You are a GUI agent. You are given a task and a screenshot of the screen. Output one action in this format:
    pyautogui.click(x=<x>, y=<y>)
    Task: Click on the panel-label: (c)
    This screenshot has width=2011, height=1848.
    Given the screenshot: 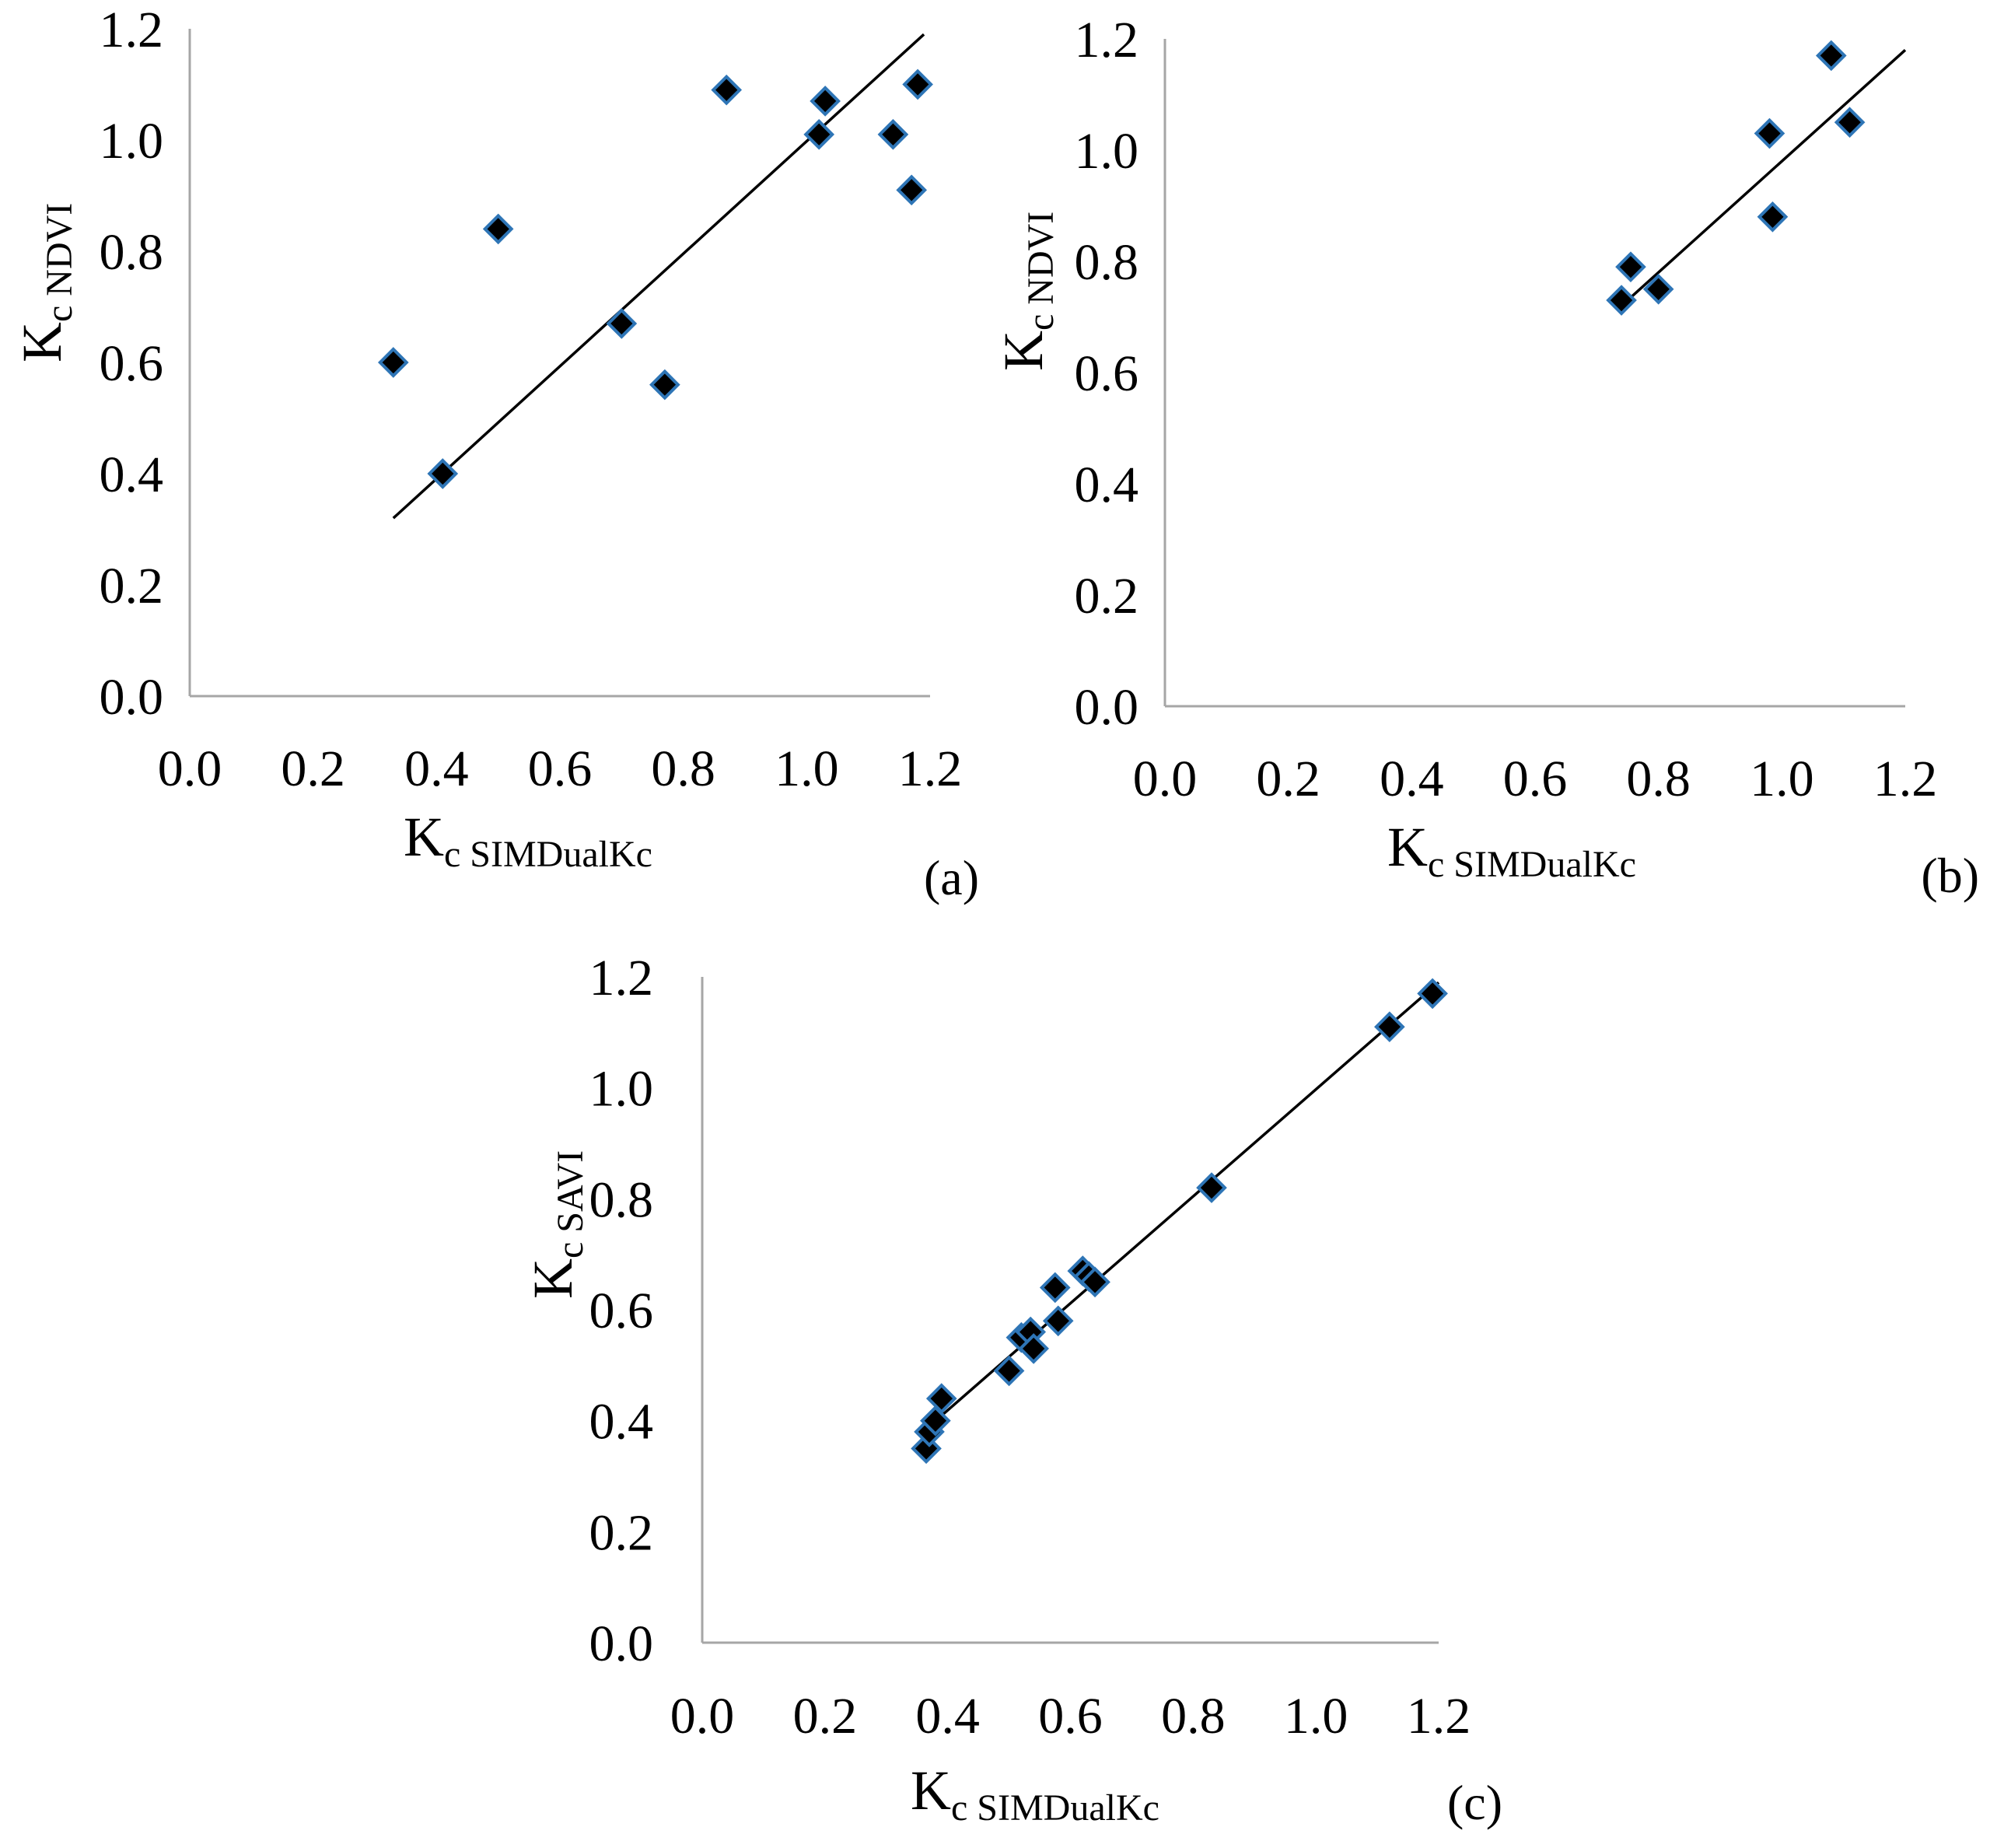 What is the action you would take?
    pyautogui.click(x=1474, y=1802)
    